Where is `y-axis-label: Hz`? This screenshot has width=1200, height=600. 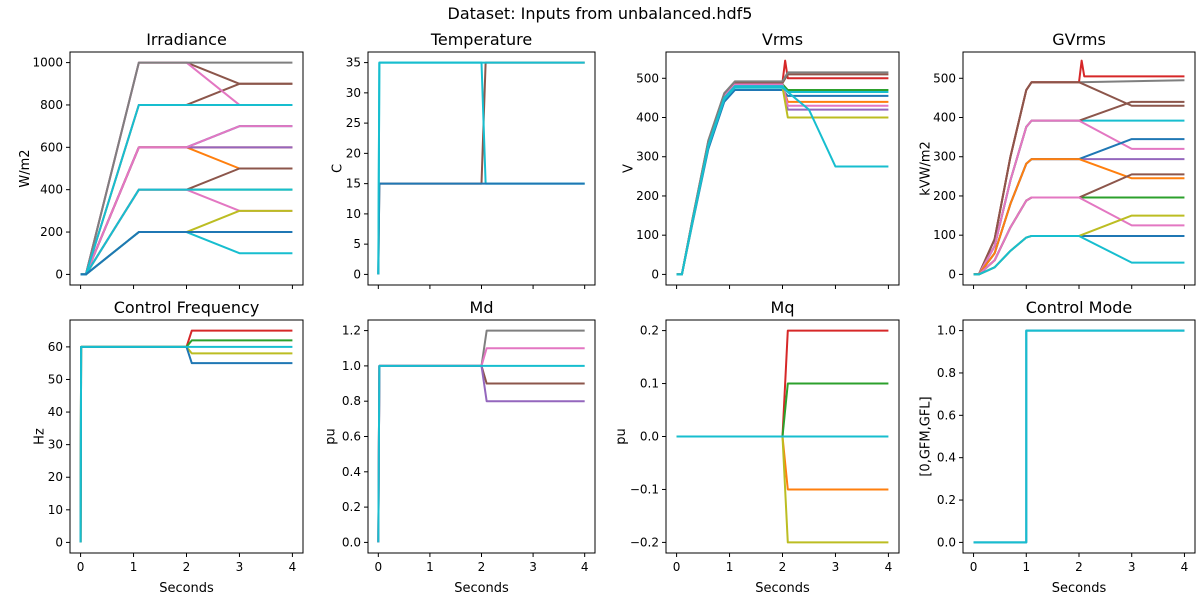
y-axis-label: Hz is located at coordinates (40, 436).